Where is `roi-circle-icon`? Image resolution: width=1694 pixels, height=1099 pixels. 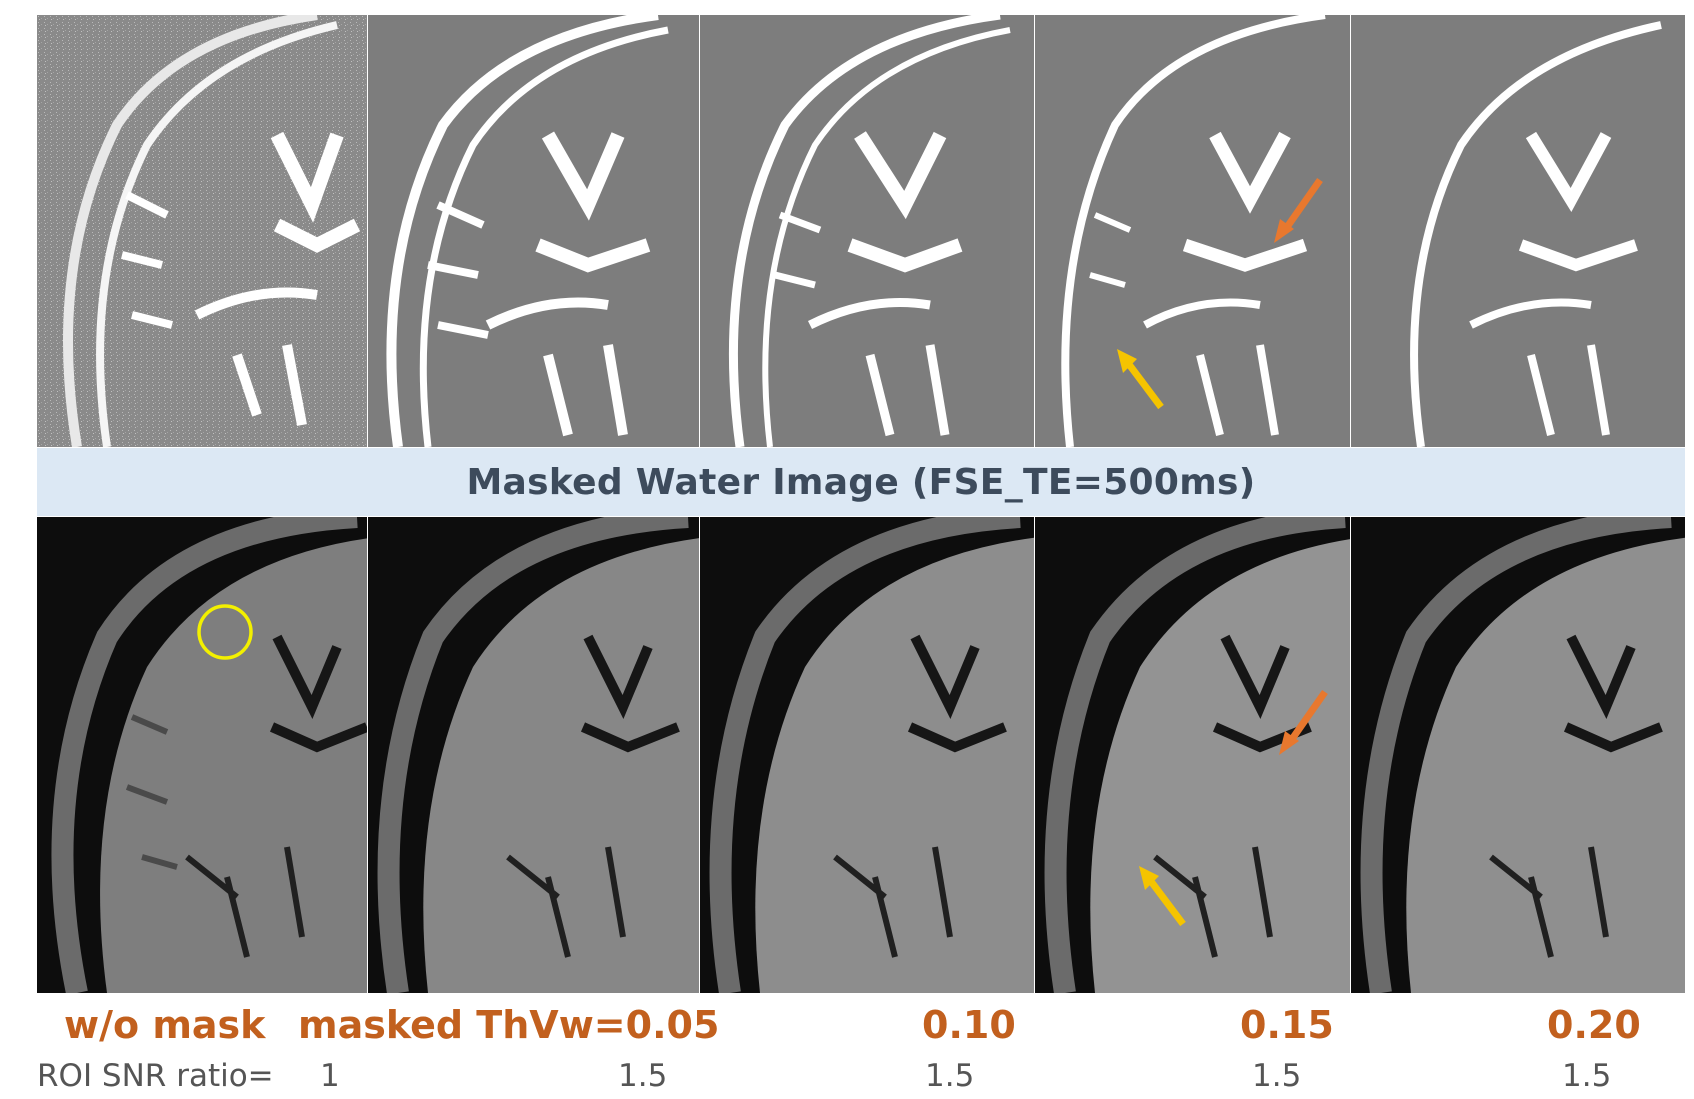 roi-circle-icon is located at coordinates (225, 632).